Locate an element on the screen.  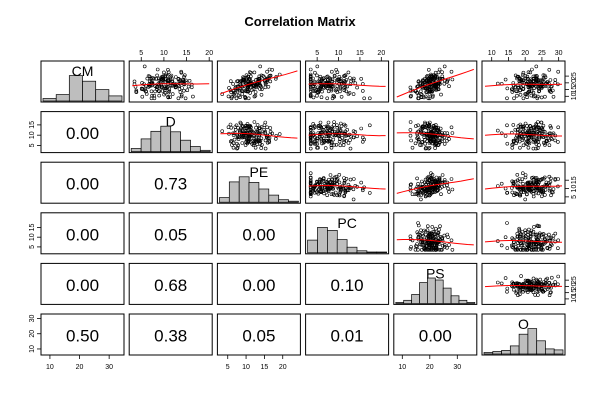
smoother-cm-pc is located at coordinates (347, 85).